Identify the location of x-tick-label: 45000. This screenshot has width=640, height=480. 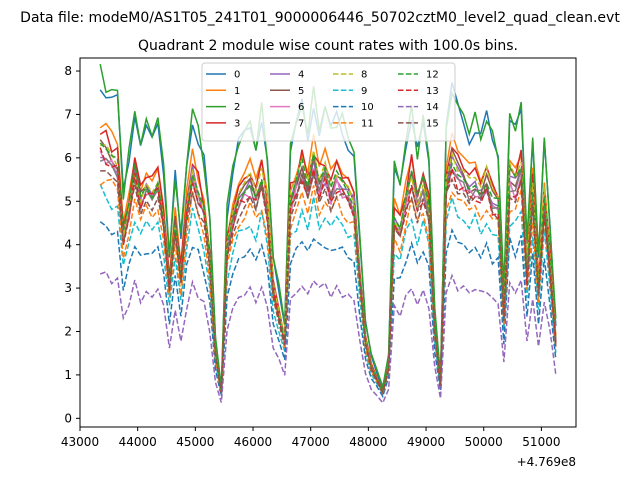
(195, 442).